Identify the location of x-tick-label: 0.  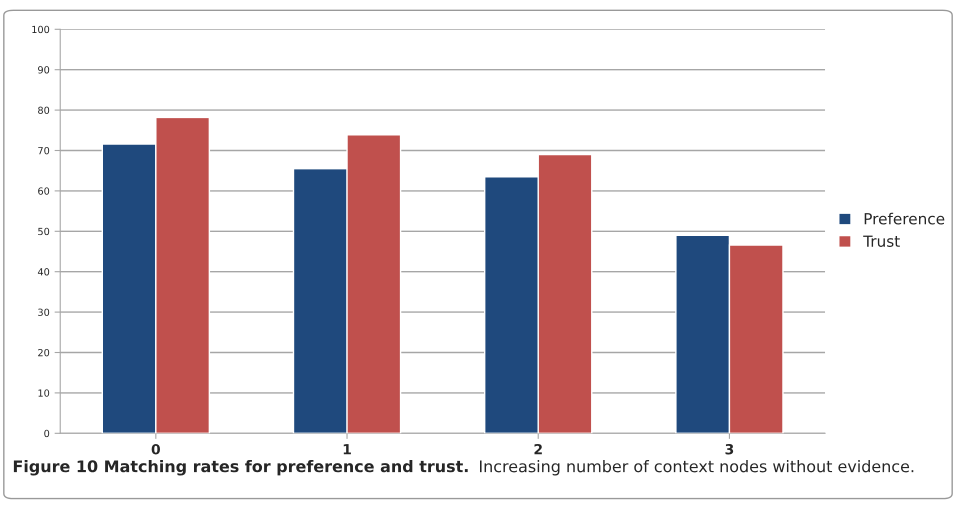
(156, 449).